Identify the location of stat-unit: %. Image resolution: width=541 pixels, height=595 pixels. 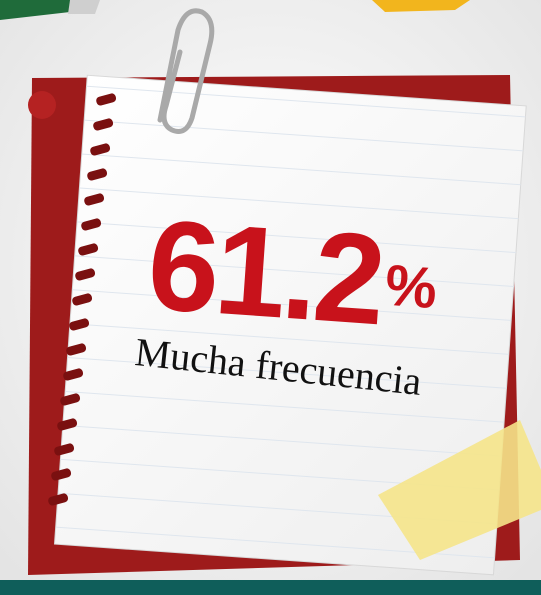
(411, 287).